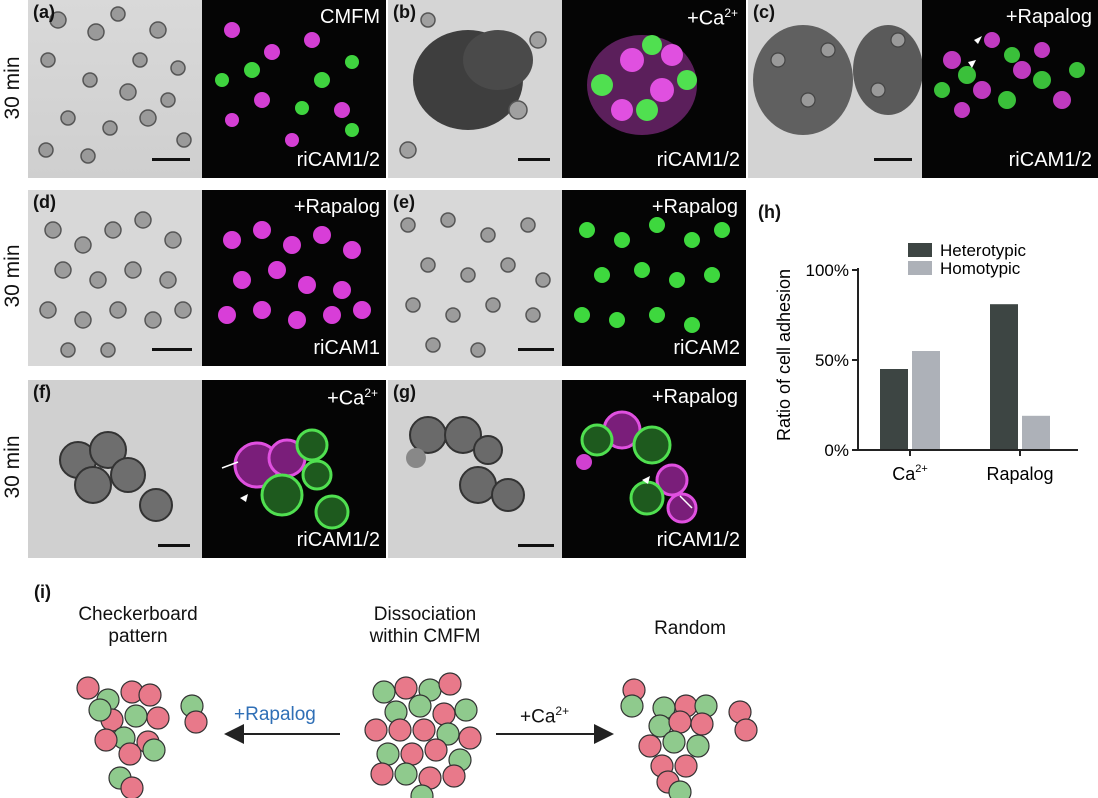 This screenshot has width=1098, height=798. What do you see at coordinates (44, 202) in the screenshot?
I see `panel-label-d: (d)` at bounding box center [44, 202].